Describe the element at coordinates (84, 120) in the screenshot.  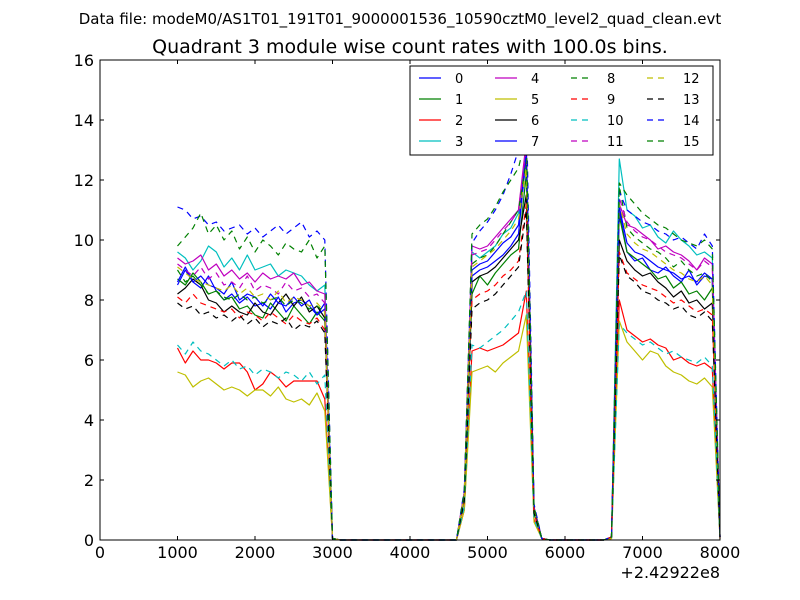
I see `y-tick-label: 14` at that location.